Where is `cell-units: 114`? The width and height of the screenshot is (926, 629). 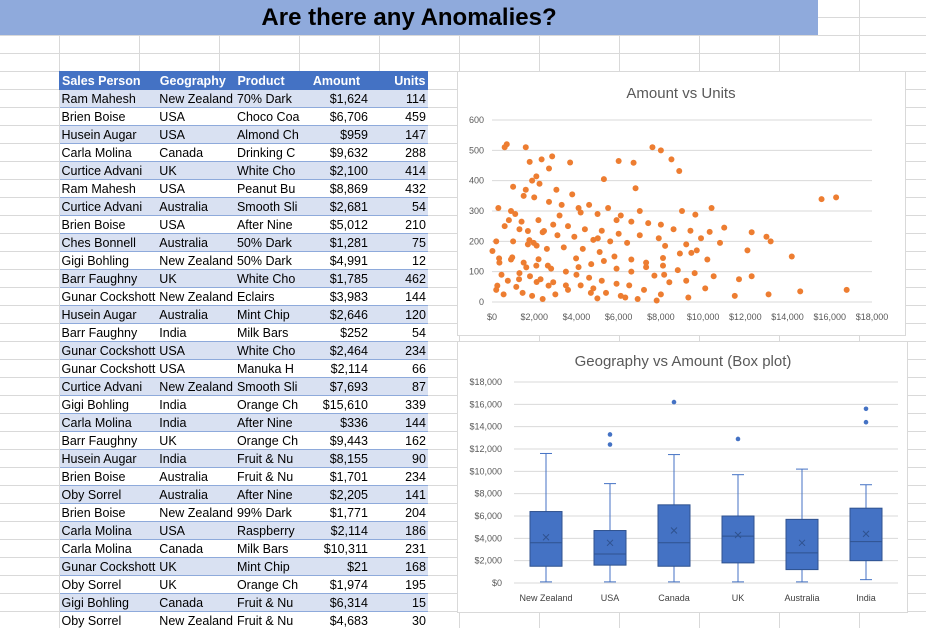
cell-units: 114 is located at coordinates (399, 99).